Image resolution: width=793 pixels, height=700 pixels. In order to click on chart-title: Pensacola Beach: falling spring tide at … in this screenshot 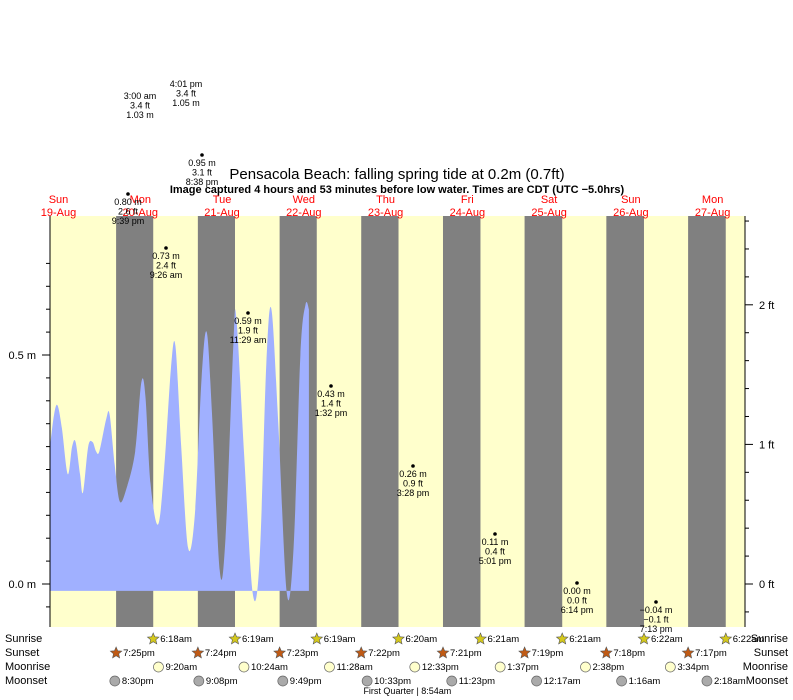, I will do `click(396, 174)`.